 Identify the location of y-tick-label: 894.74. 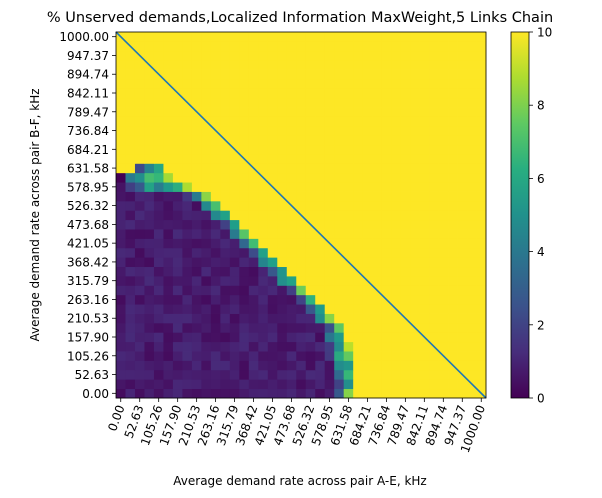
(88, 75).